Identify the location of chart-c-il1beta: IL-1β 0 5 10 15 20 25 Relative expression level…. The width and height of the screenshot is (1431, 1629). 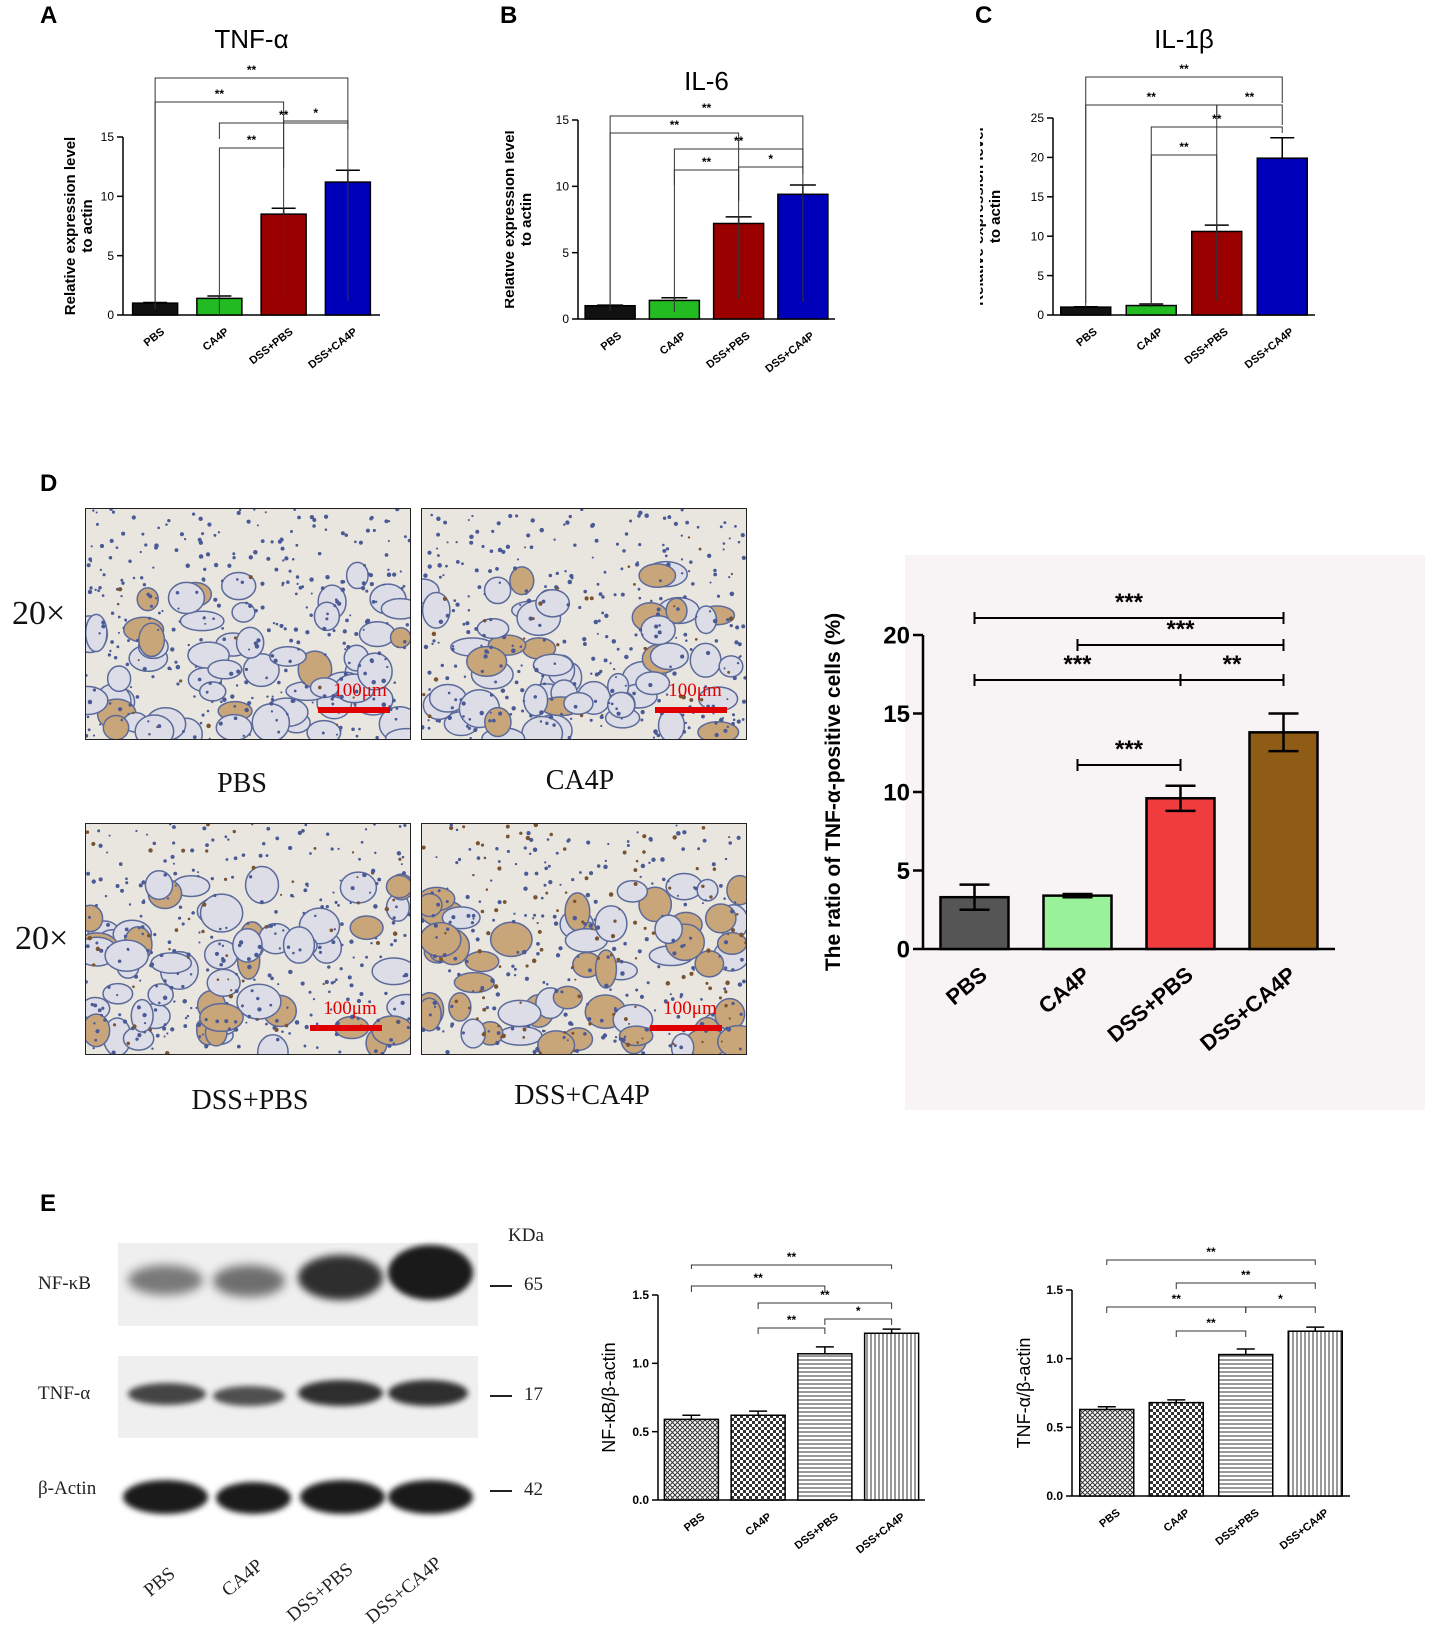
(1147, 197).